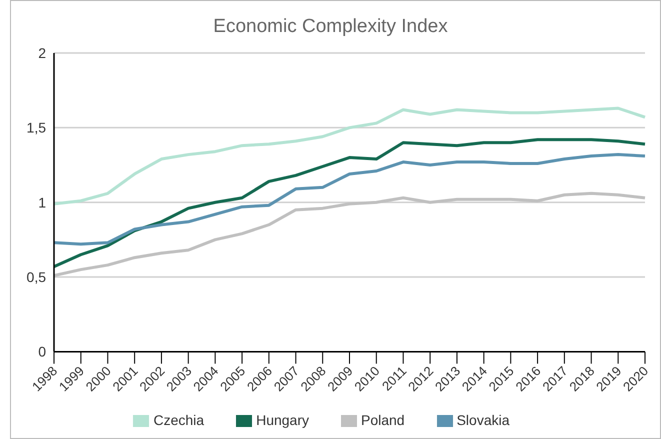 The image size is (661, 439). I want to click on legend-label: Czechia, so click(178, 420).